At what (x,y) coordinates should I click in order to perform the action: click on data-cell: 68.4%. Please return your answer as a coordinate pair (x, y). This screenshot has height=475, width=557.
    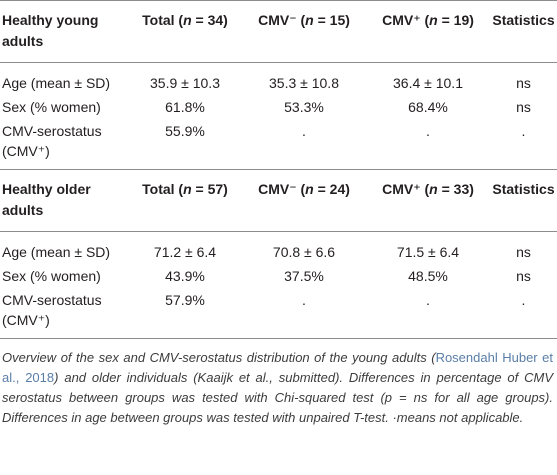
    Looking at the image, I should click on (428, 107).